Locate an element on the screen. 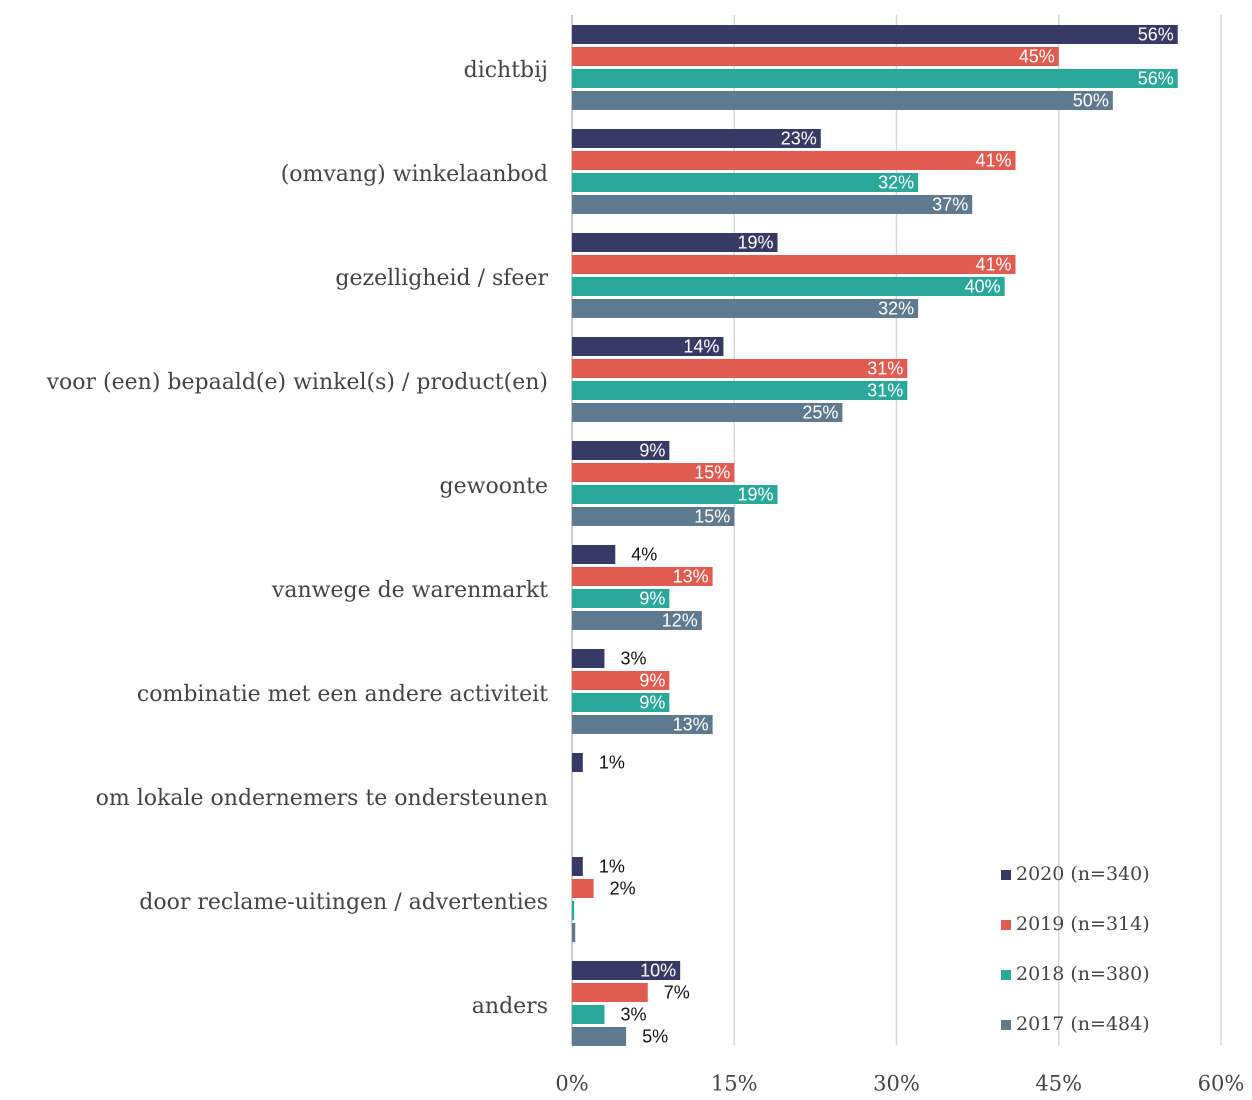 This screenshot has width=1252, height=1100. x-tick-label: 45% is located at coordinates (1058, 1084).